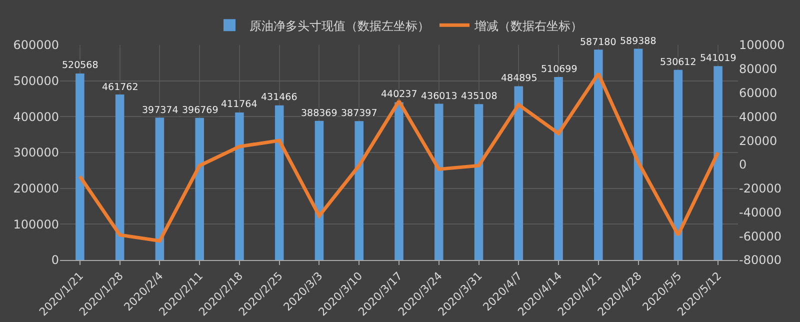 The image size is (800, 322). What do you see at coordinates (528, 25) in the screenshot?
I see `legend-label: 增减（数据右坐标）` at bounding box center [528, 25].